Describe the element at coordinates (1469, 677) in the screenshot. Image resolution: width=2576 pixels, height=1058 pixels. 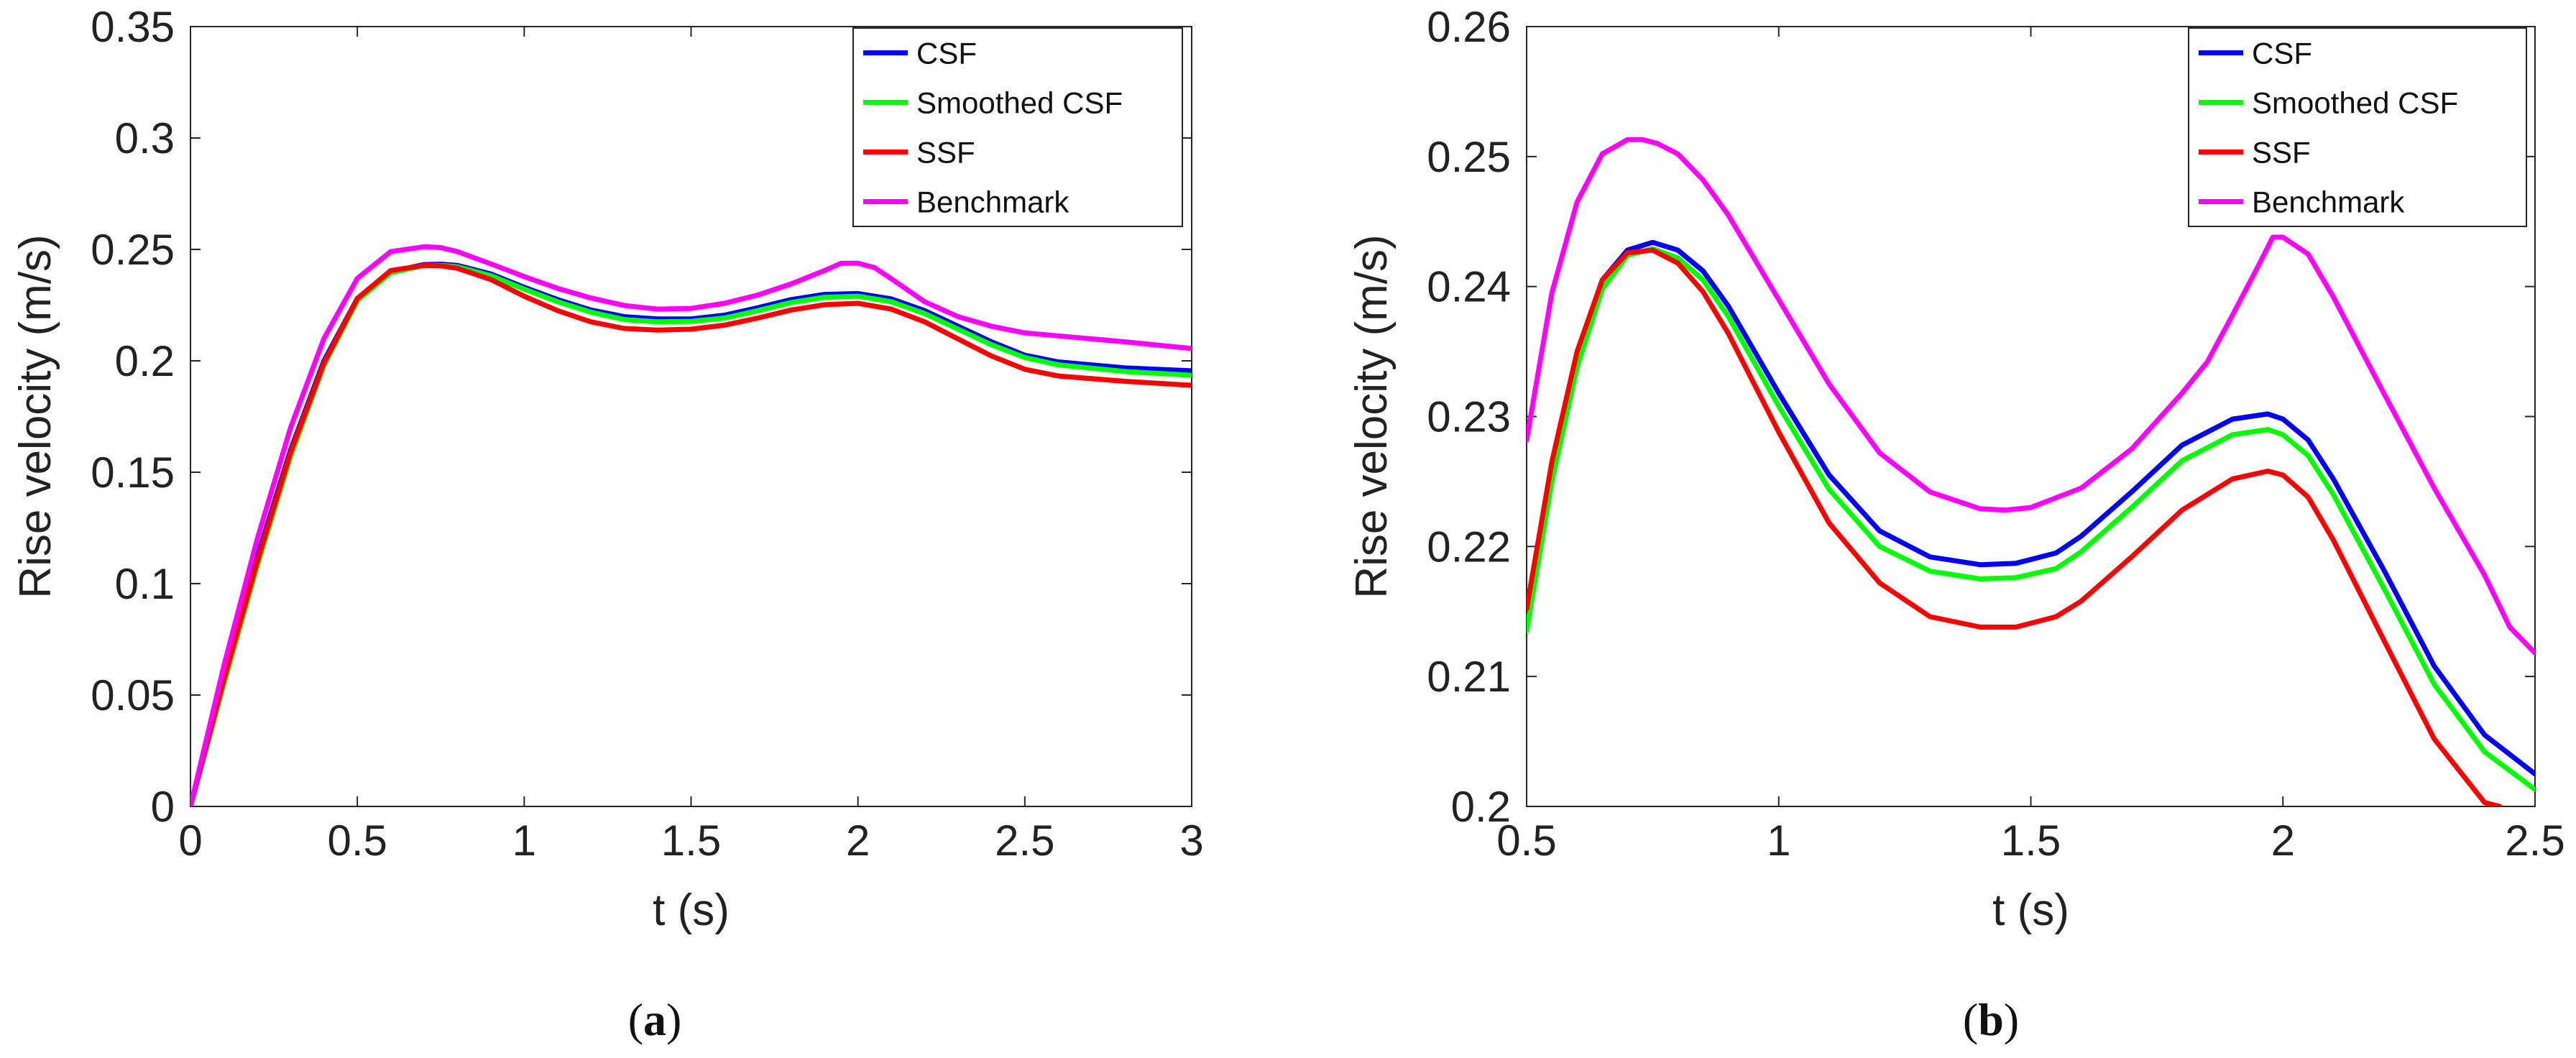
I see `y-tick-label: 0.21` at that location.